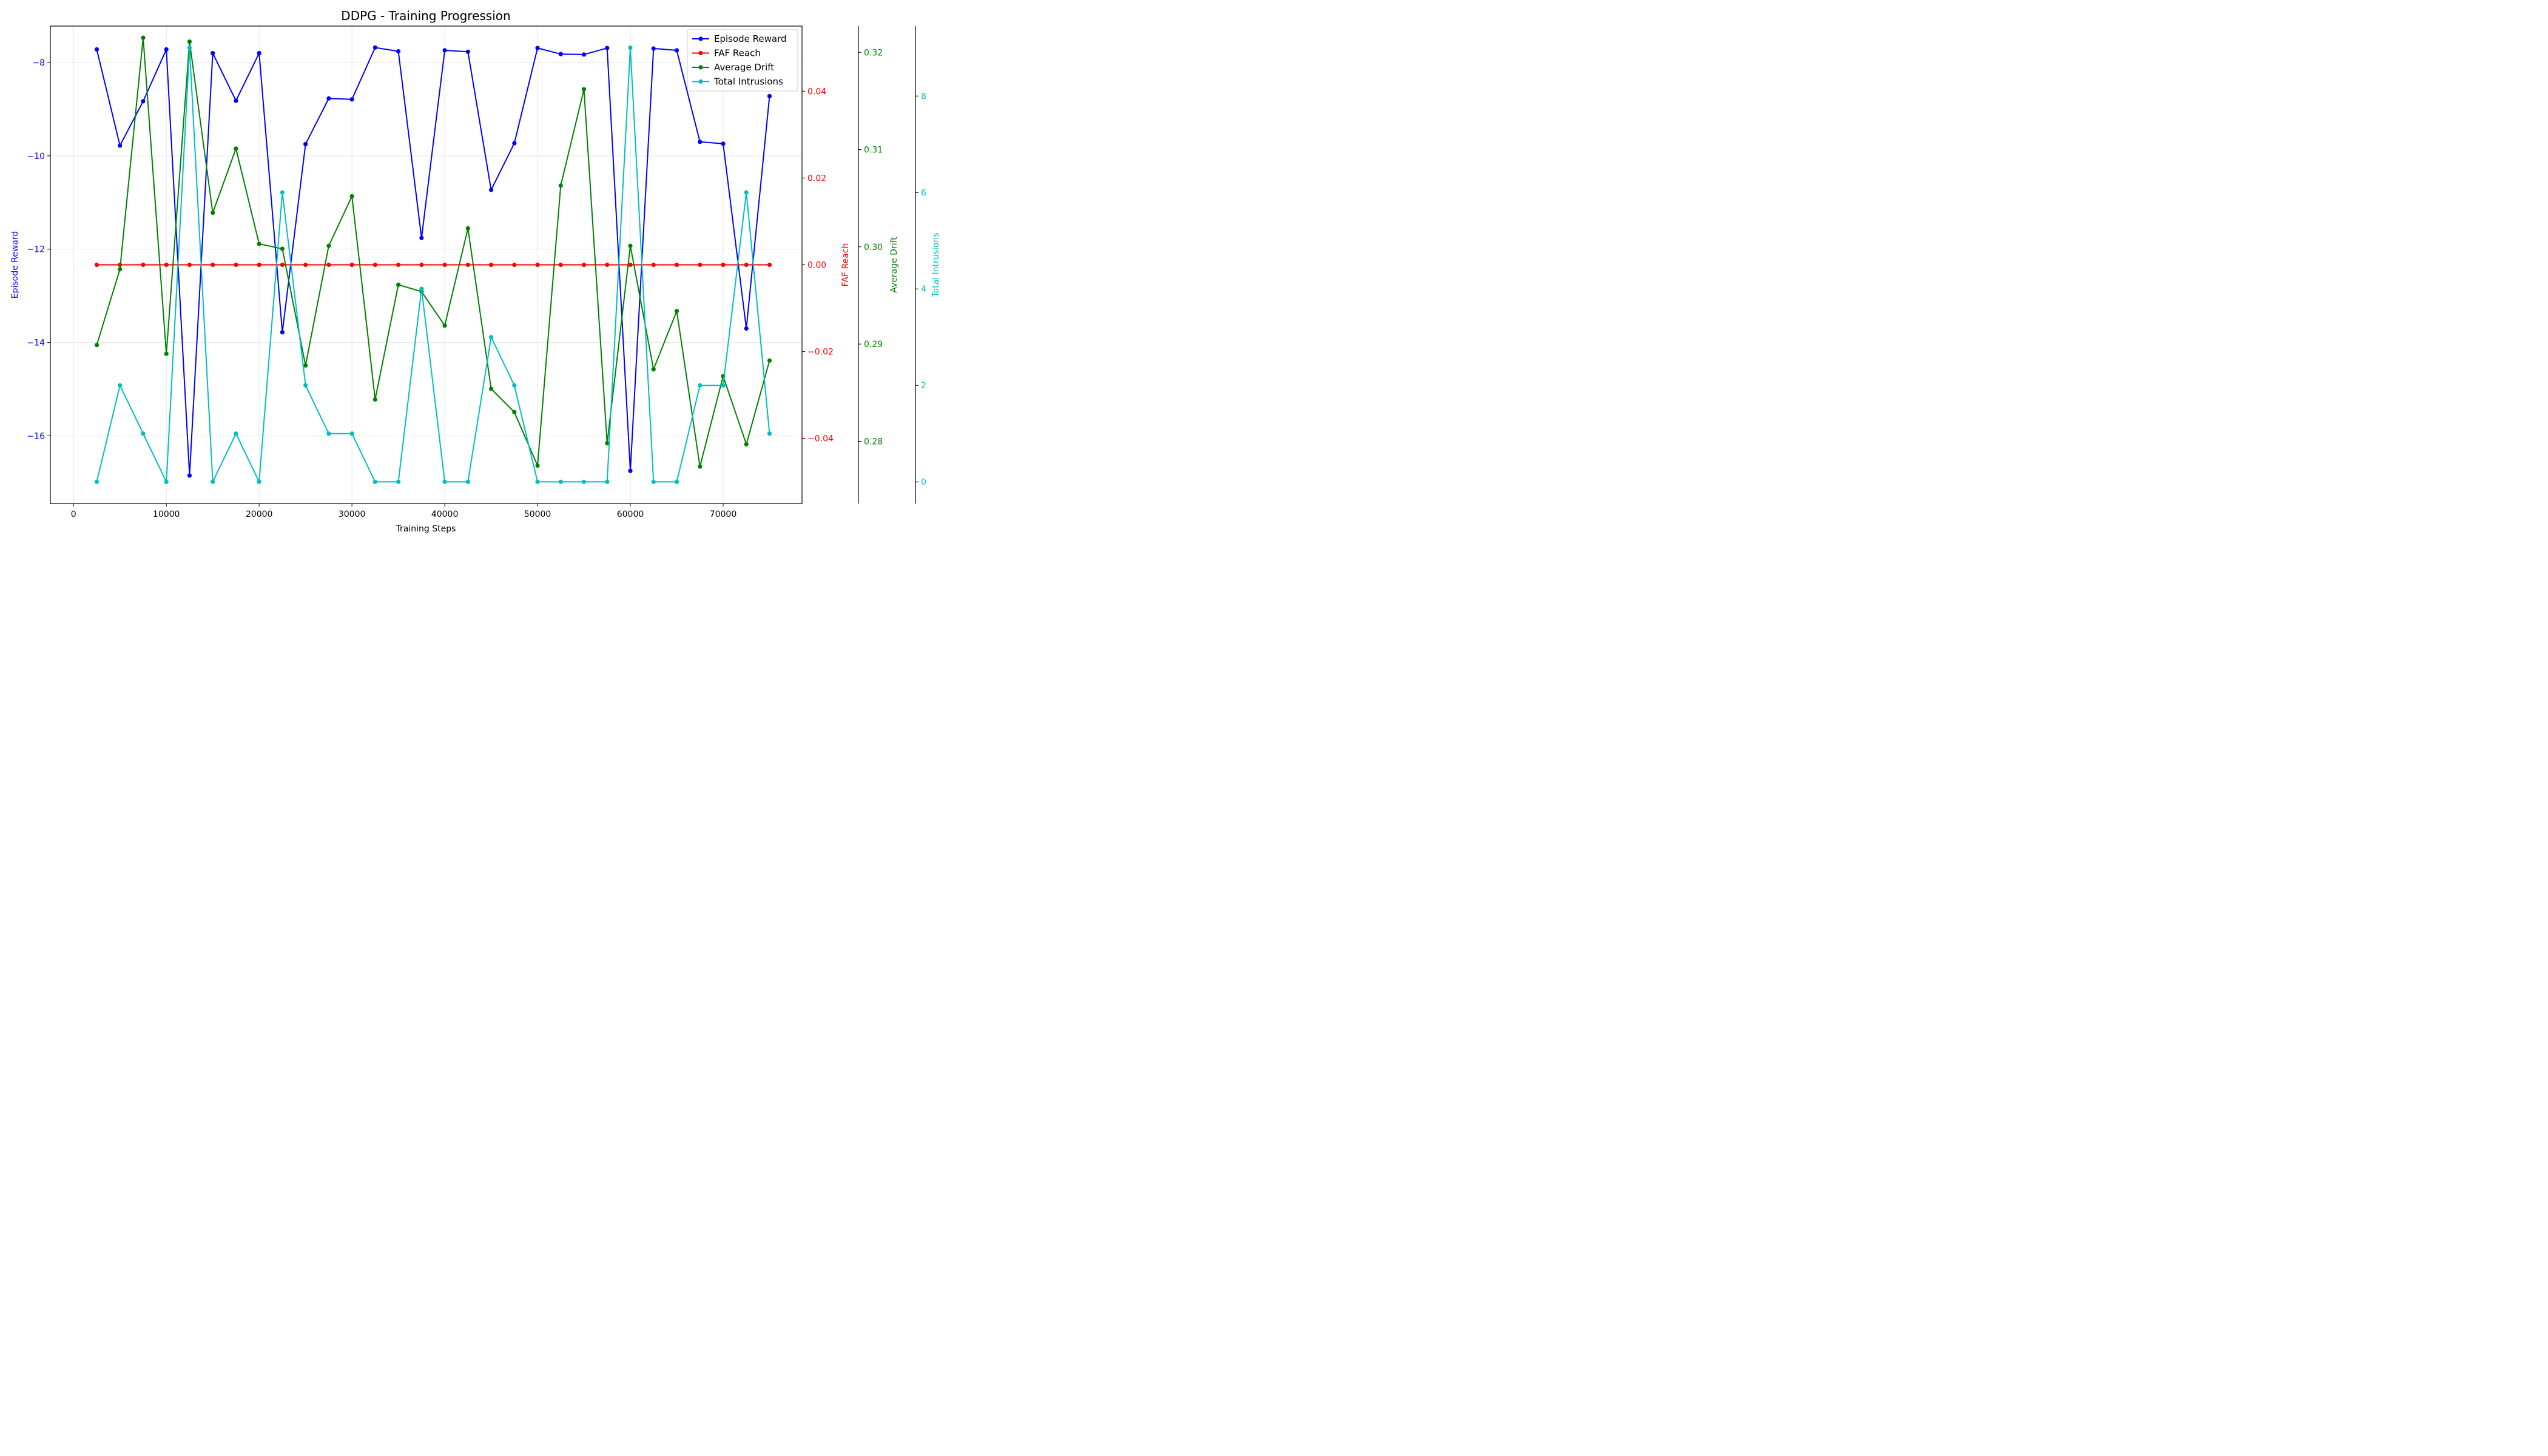 This screenshot has height=1456, width=2548. I want to click on x-tick-label: 70000, so click(723, 514).